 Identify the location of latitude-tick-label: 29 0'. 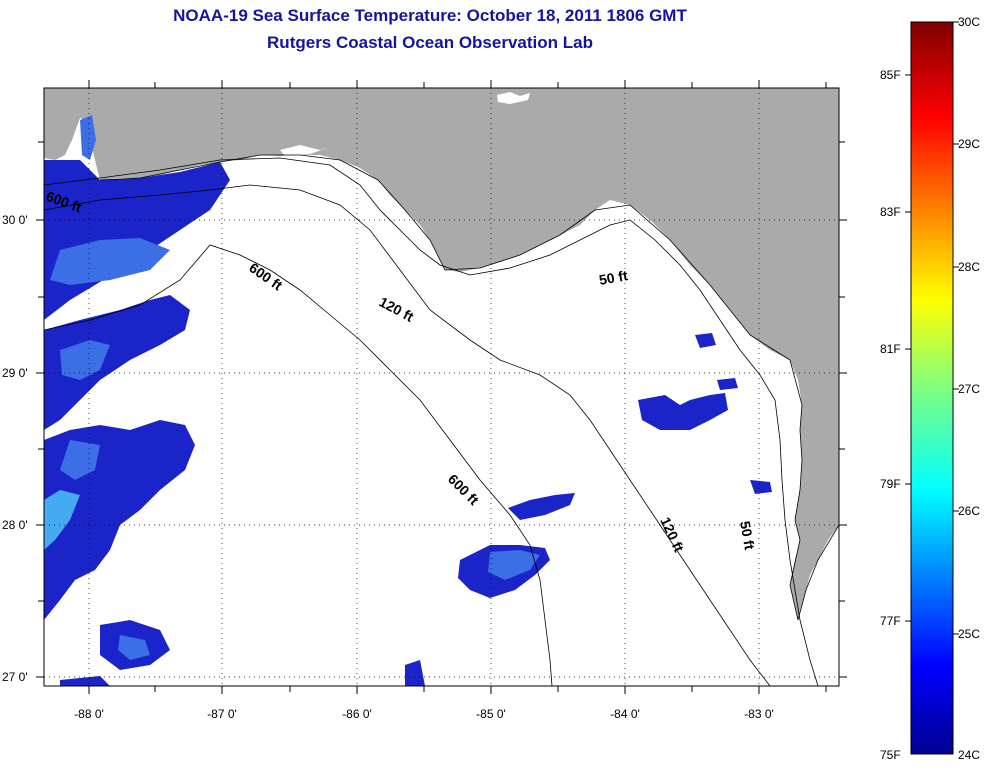
(15, 373).